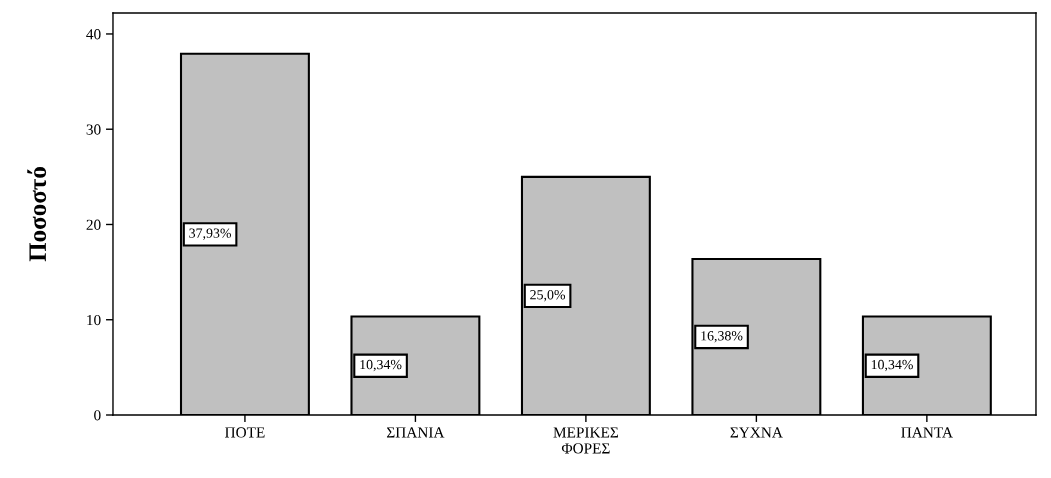  I want to click on x-tick-label: ΜΕΡΙΚΕΣ ΦΟΡΕΣ, so click(586, 440).